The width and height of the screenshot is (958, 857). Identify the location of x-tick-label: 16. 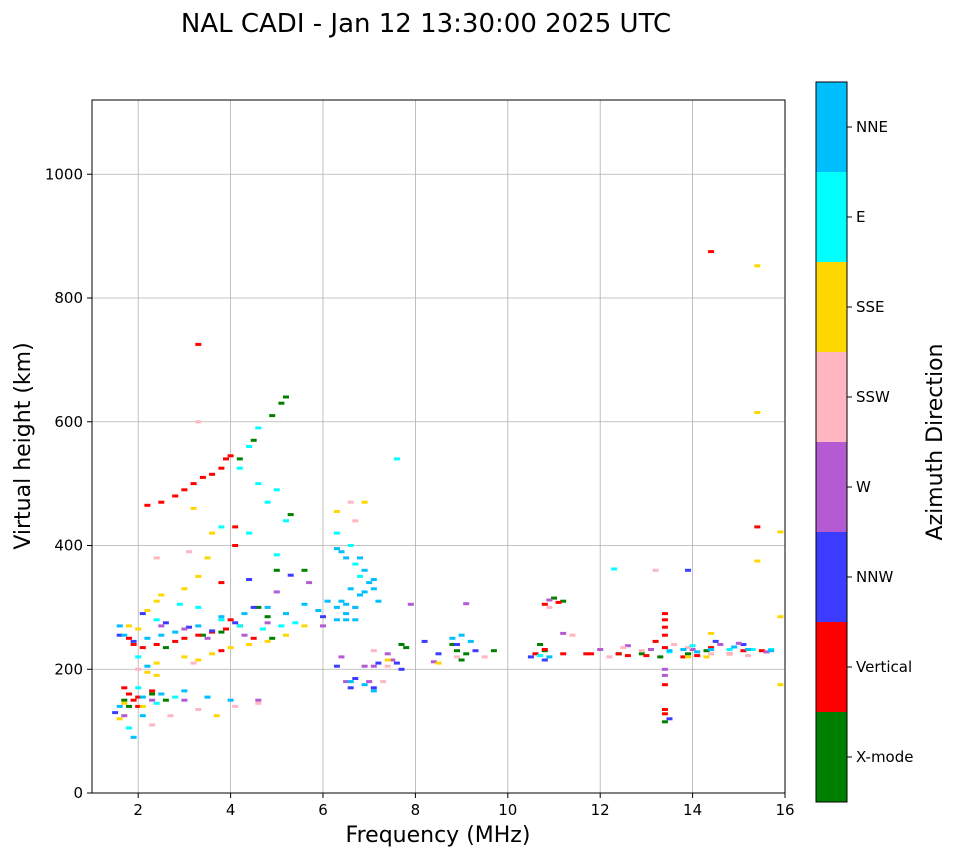
(784, 810).